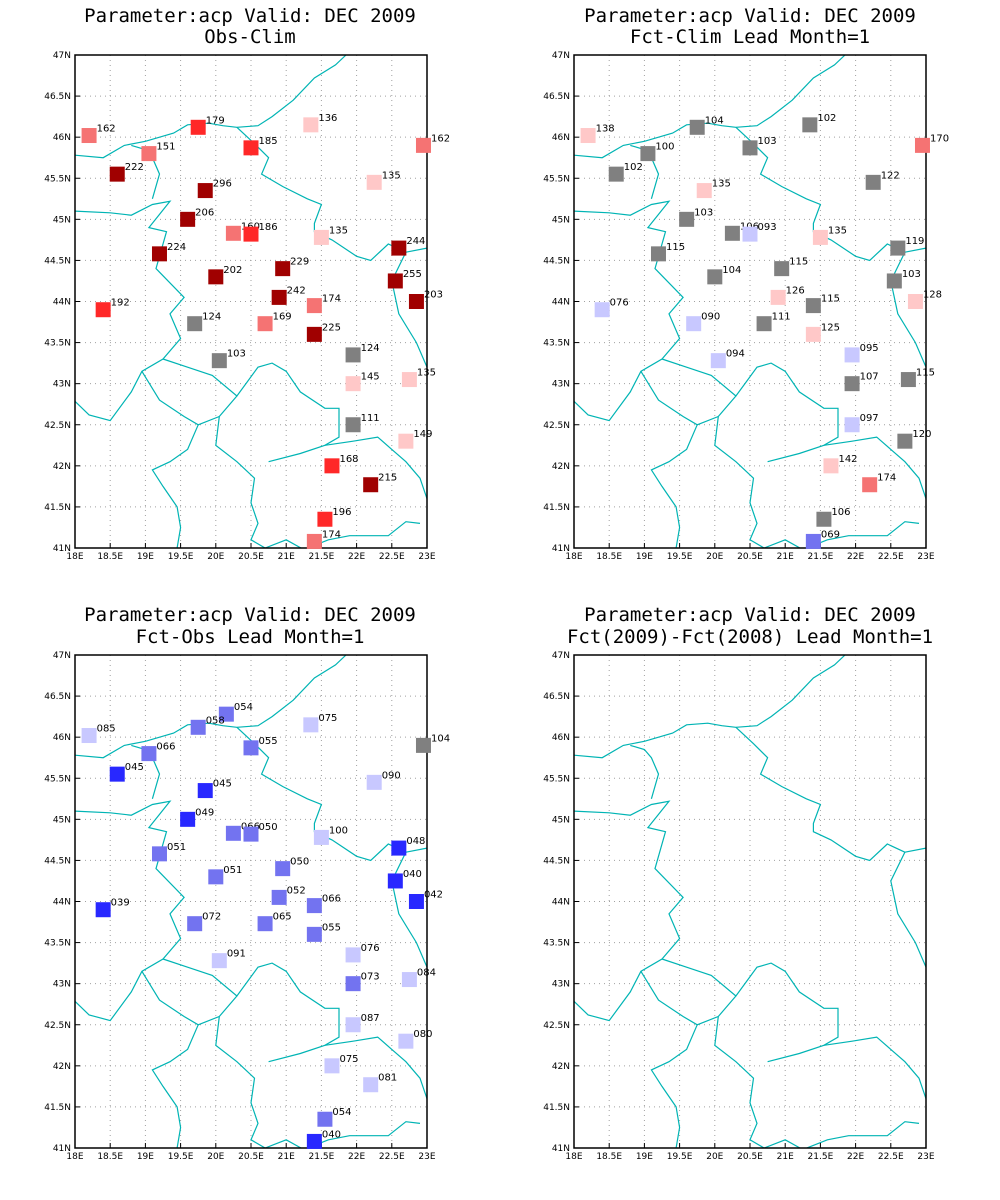 The width and height of the screenshot is (1000, 1200). Describe the element at coordinates (120, 903) in the screenshot. I see `station-value-label: 039` at that location.